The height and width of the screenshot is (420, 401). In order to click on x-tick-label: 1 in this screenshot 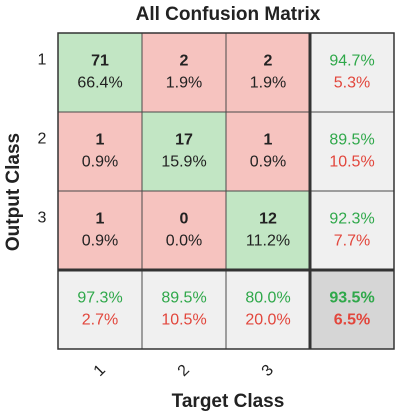, I will do `click(100, 371)`.